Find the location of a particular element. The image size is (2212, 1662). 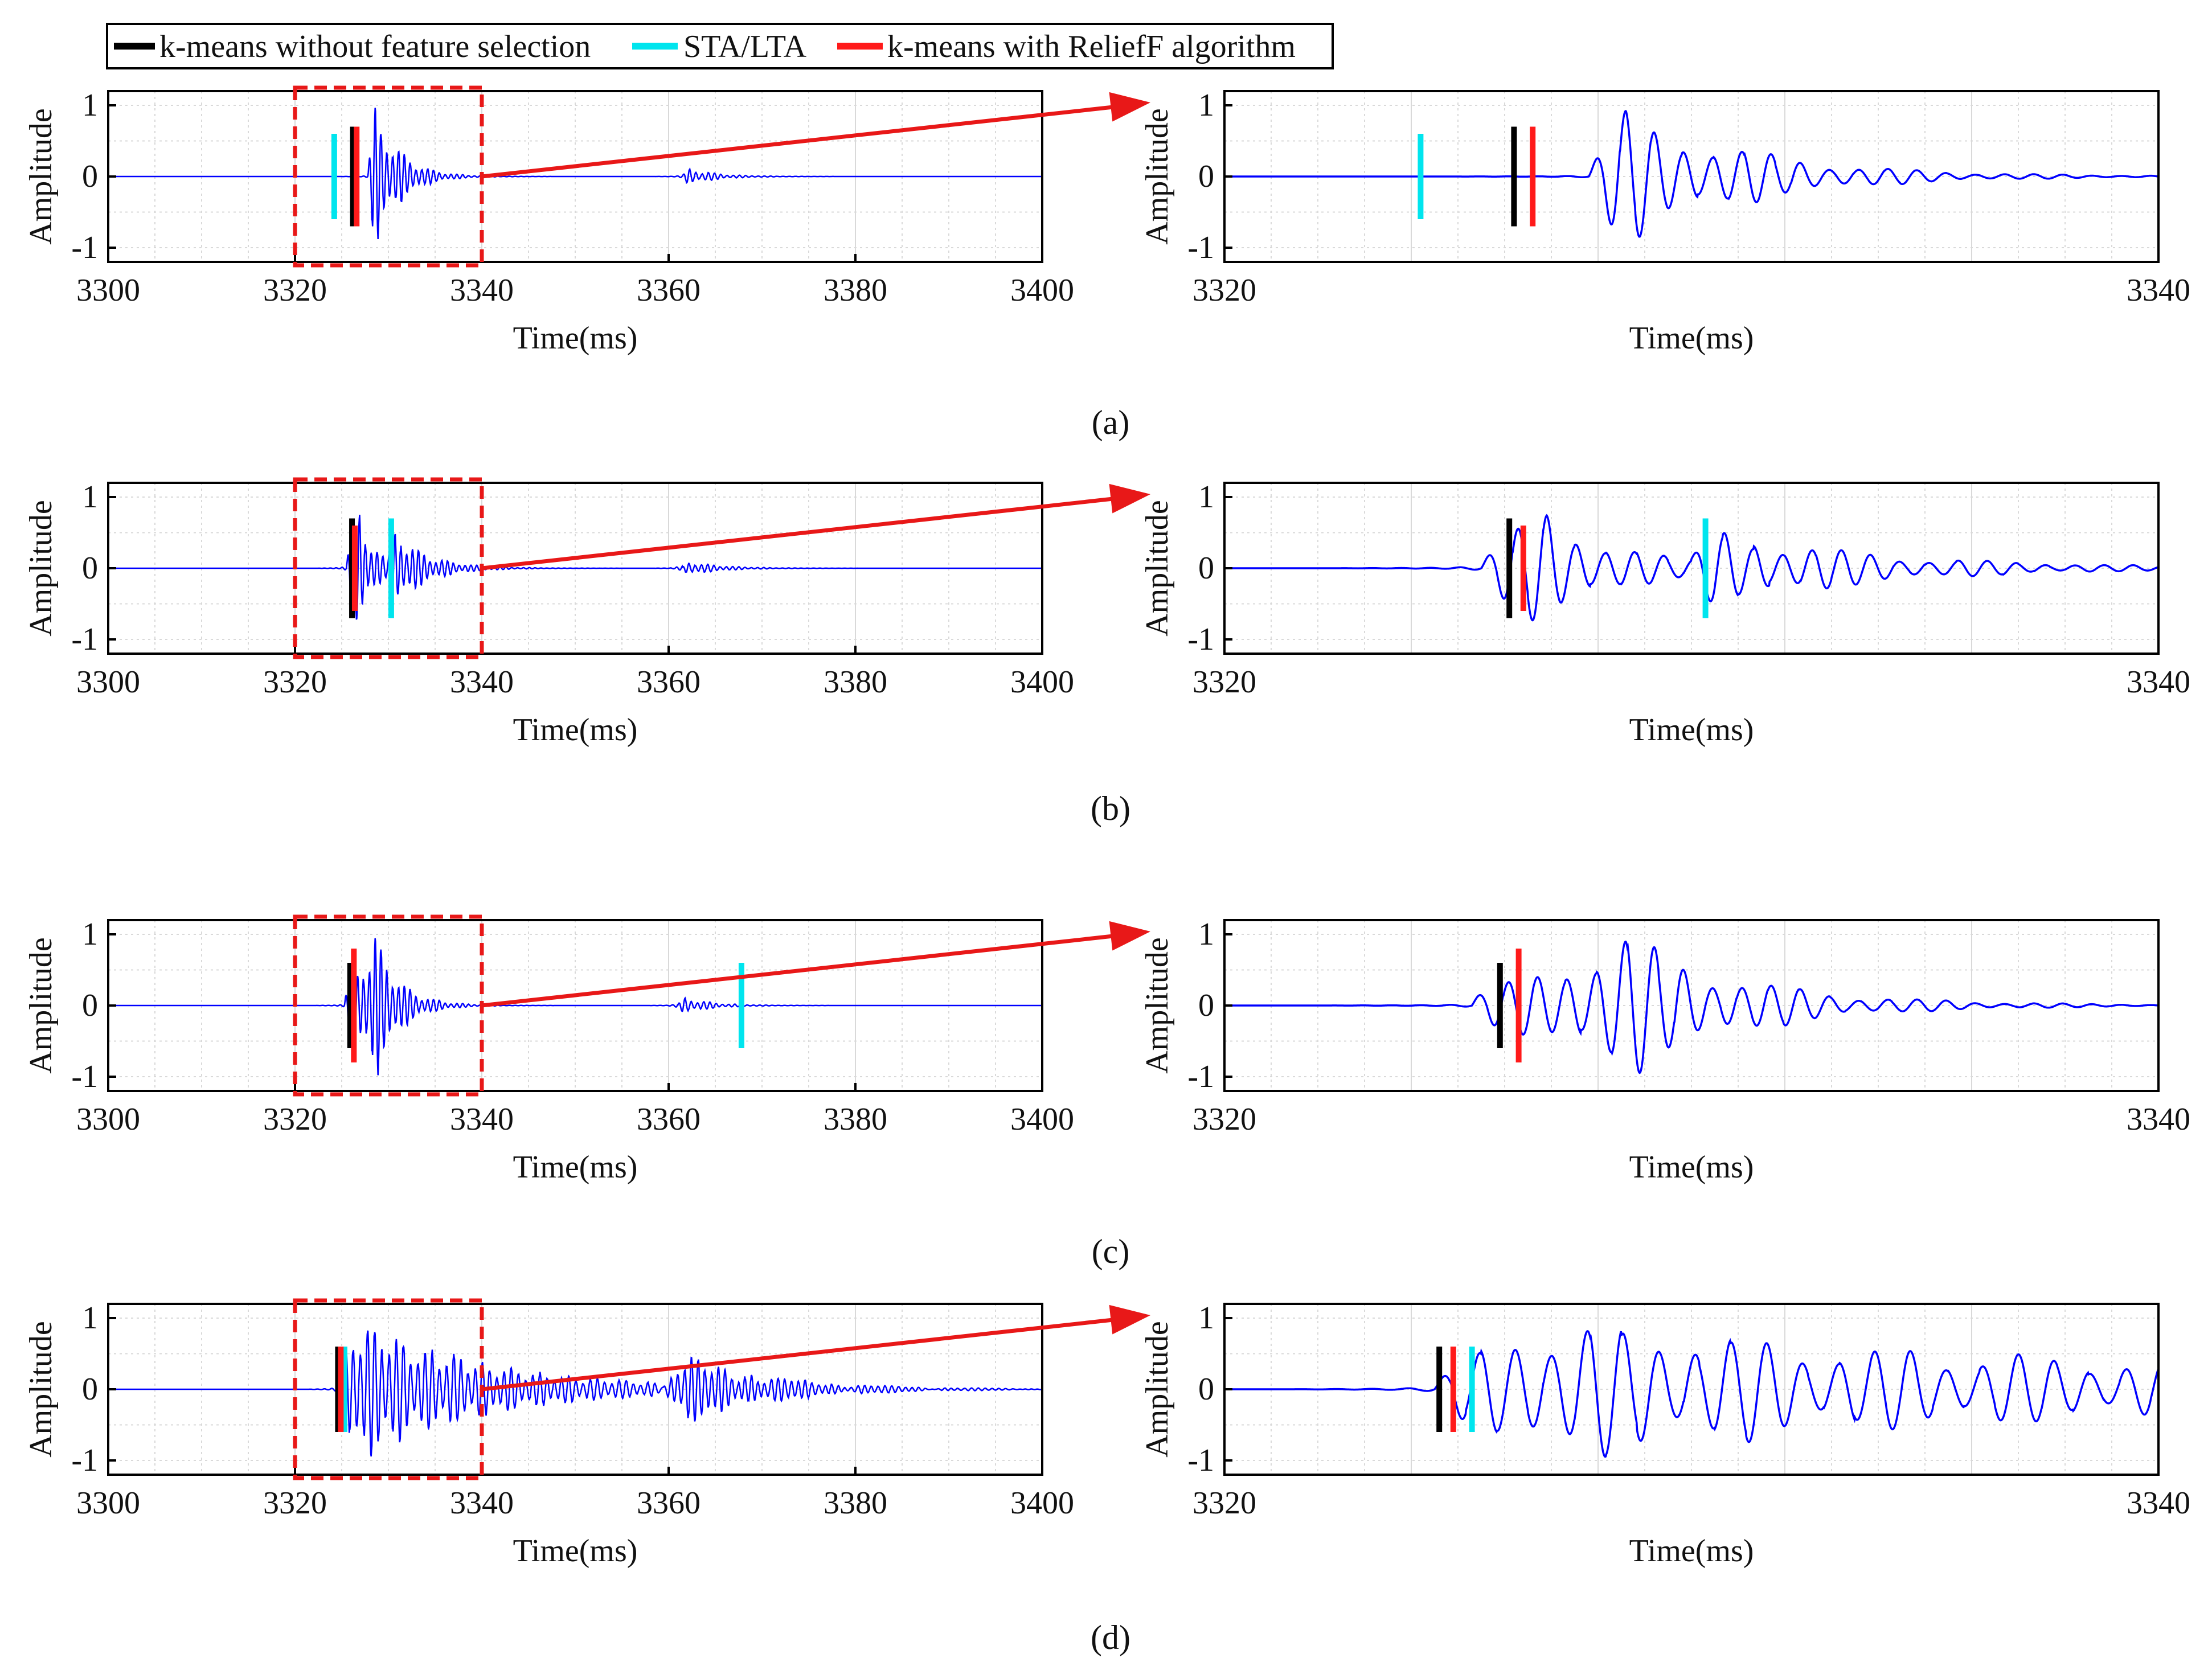

panel-caption: (c) is located at coordinates (1111, 1251).